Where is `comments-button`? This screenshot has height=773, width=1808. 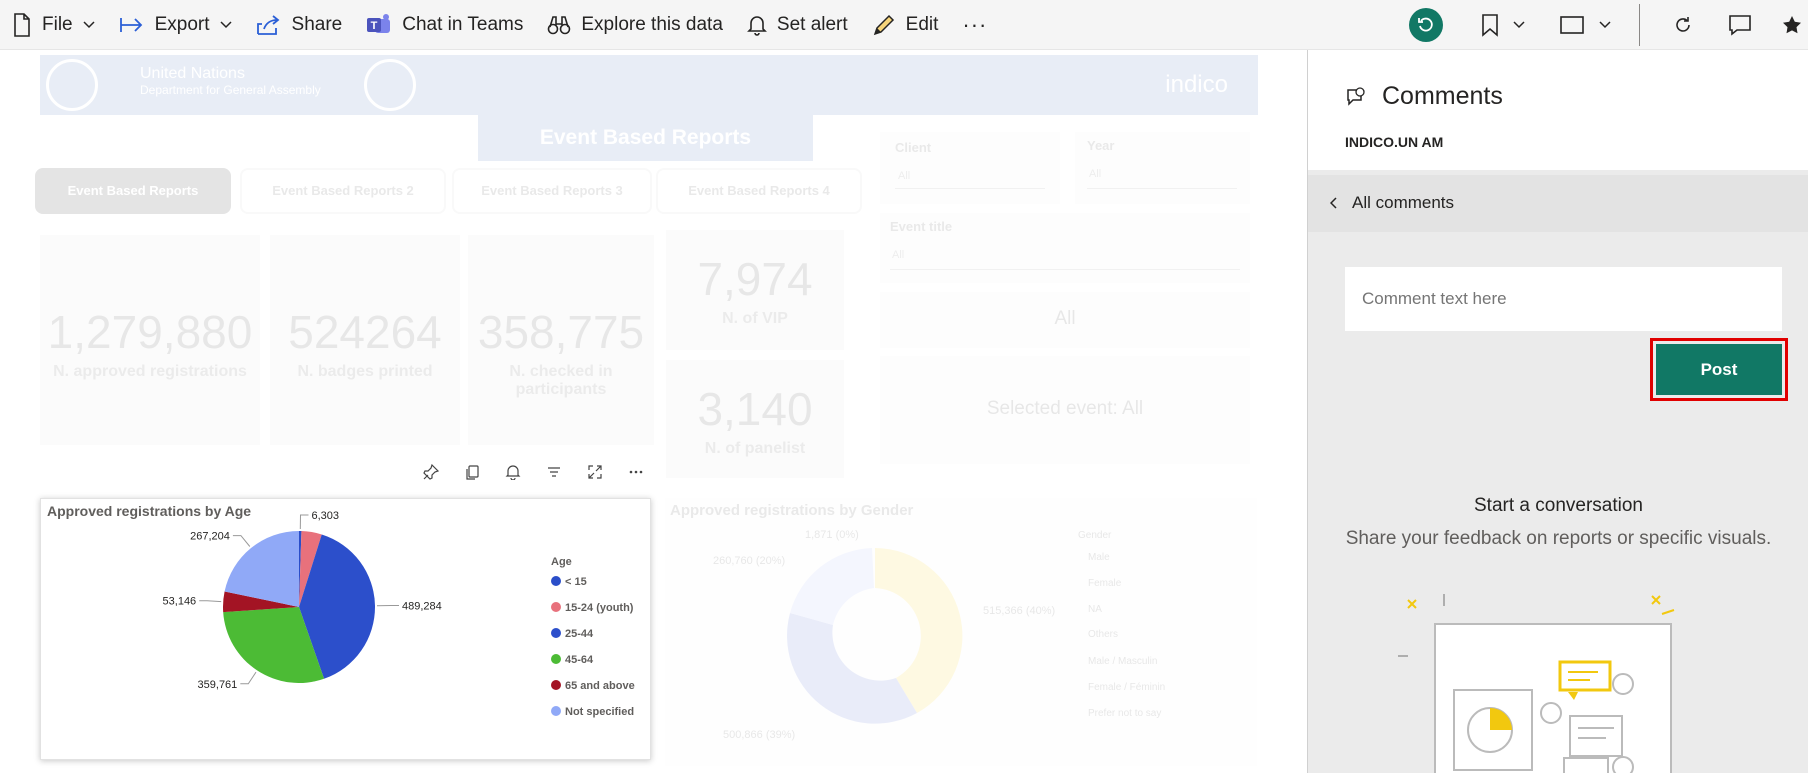
comments-button is located at coordinates (1740, 25).